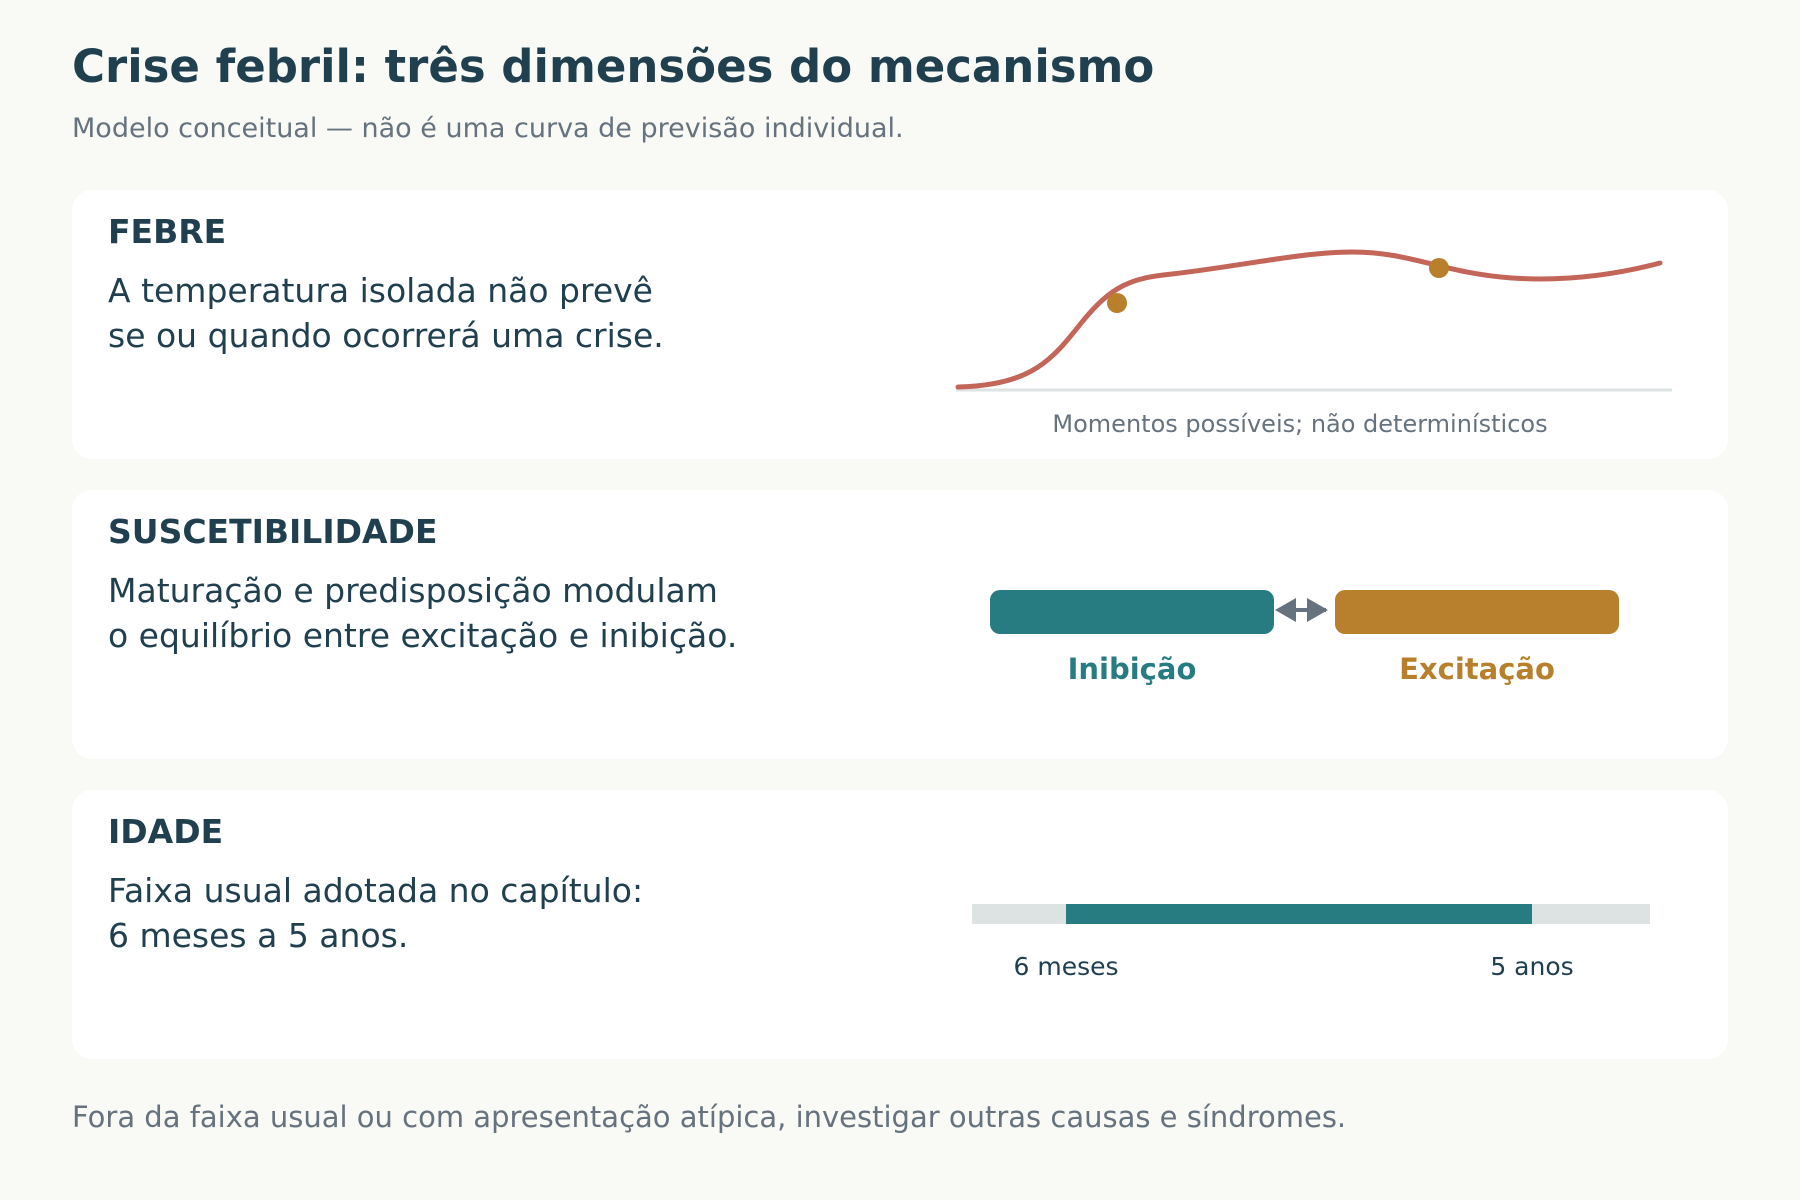 This screenshot has width=1800, height=1200. I want to click on fever-caption: Momentos possíveis; não determinísticos, so click(1299, 424).